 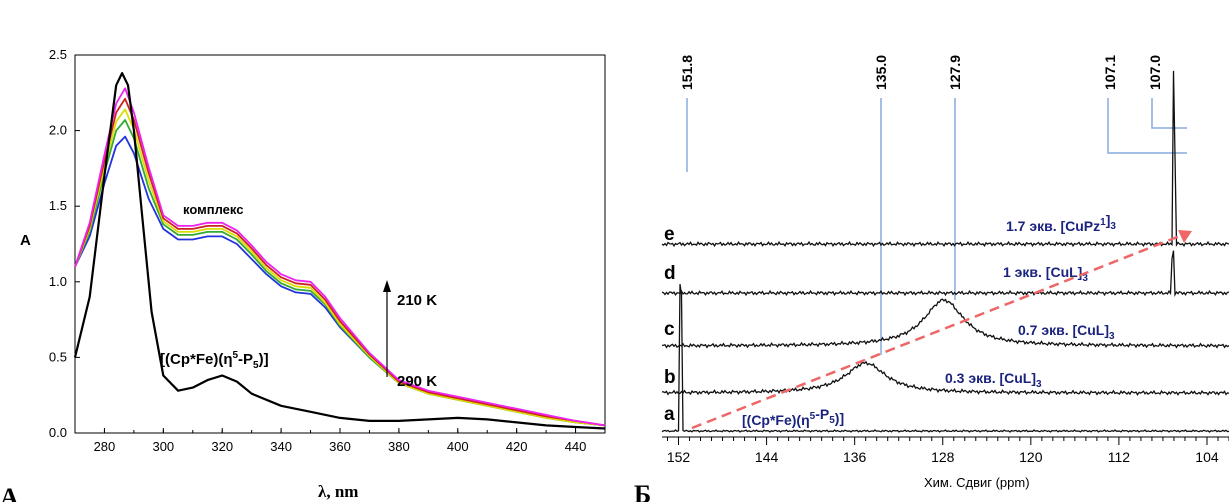 I want to click on arrow-head, so click(x=387, y=286).